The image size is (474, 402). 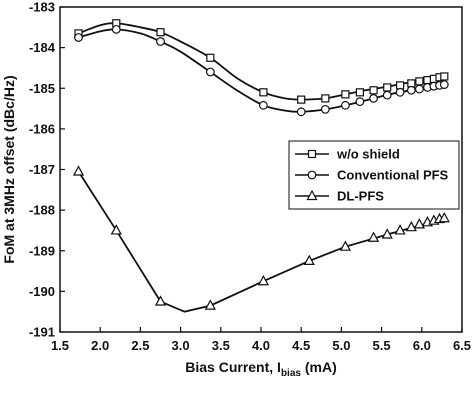 What do you see at coordinates (9, 169) in the screenshot?
I see `y-axis-label: FoM at 3MHz offset (dBc/Hz)` at bounding box center [9, 169].